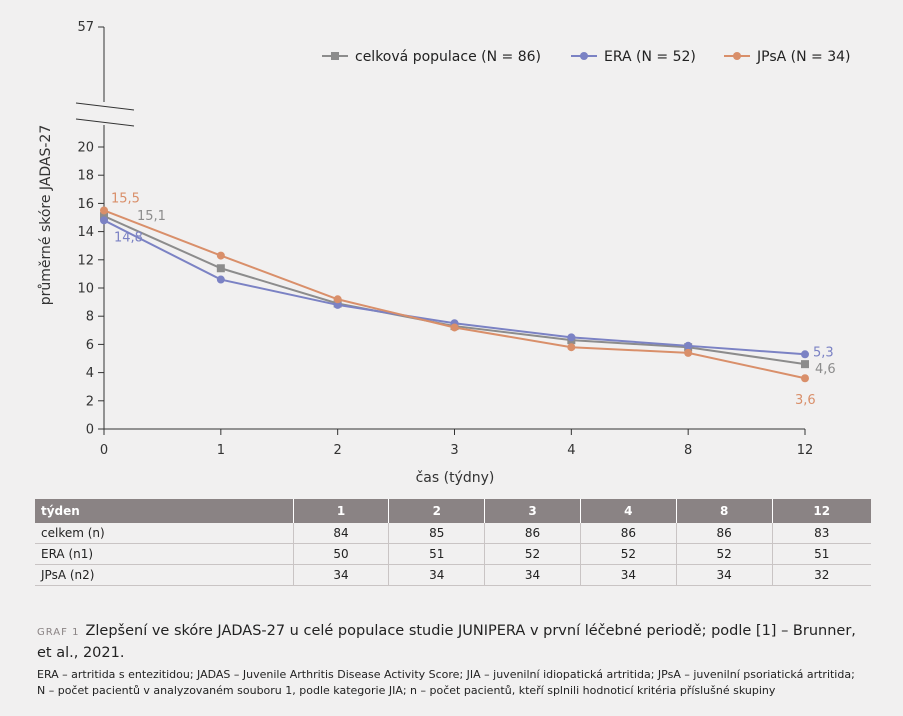  Describe the element at coordinates (221, 450) in the screenshot. I see `x-tick-label: 1` at that location.